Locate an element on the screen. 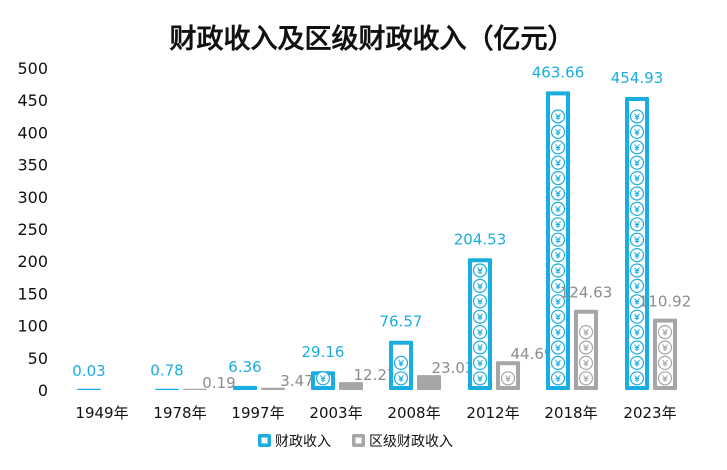  x-category-label: 2003年 is located at coordinates (335, 413).